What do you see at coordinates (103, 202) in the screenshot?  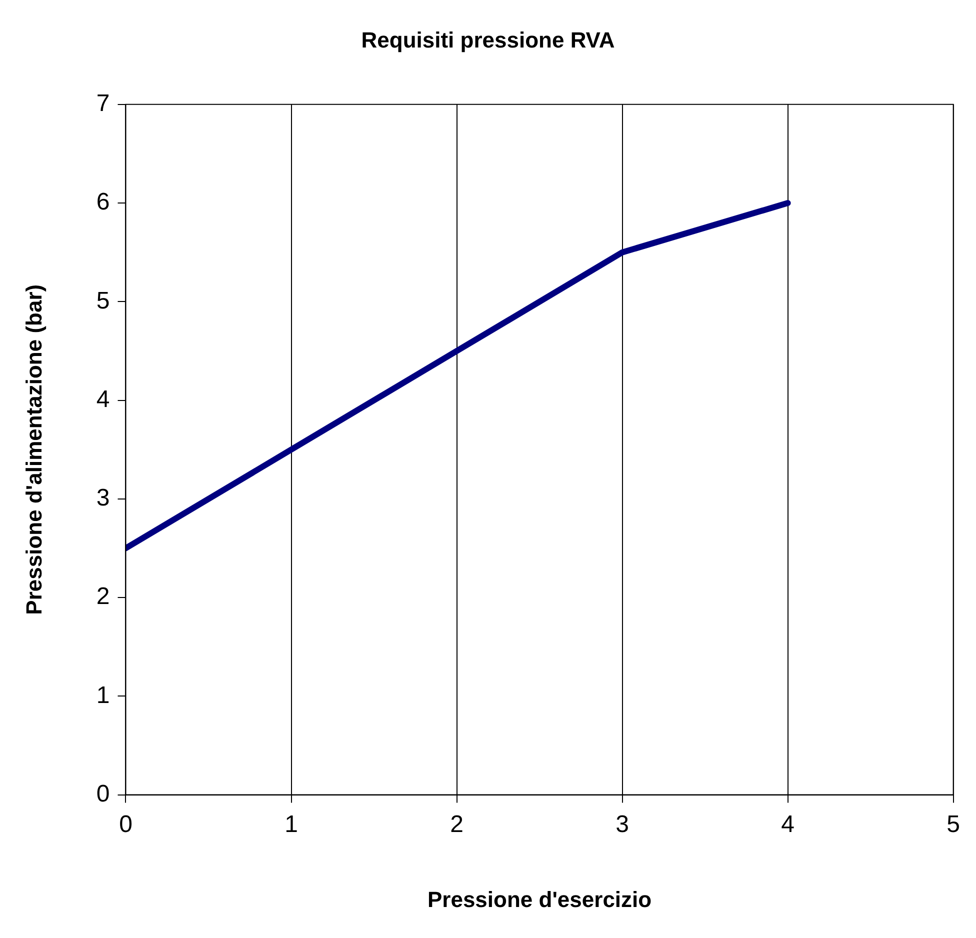 I see `y-tick-label: 6` at bounding box center [103, 202].